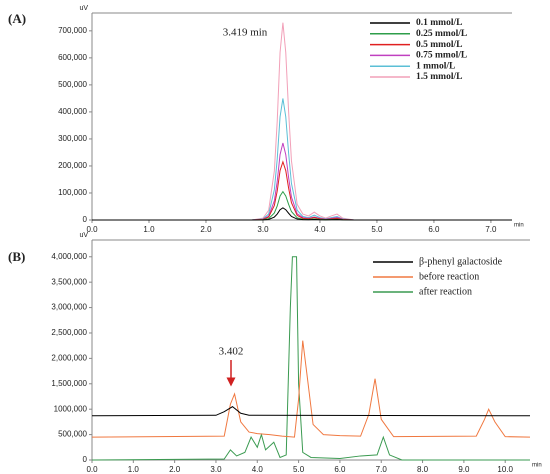 The image size is (550, 474). I want to click on y-tick-label: 200,000, so click(72, 165).